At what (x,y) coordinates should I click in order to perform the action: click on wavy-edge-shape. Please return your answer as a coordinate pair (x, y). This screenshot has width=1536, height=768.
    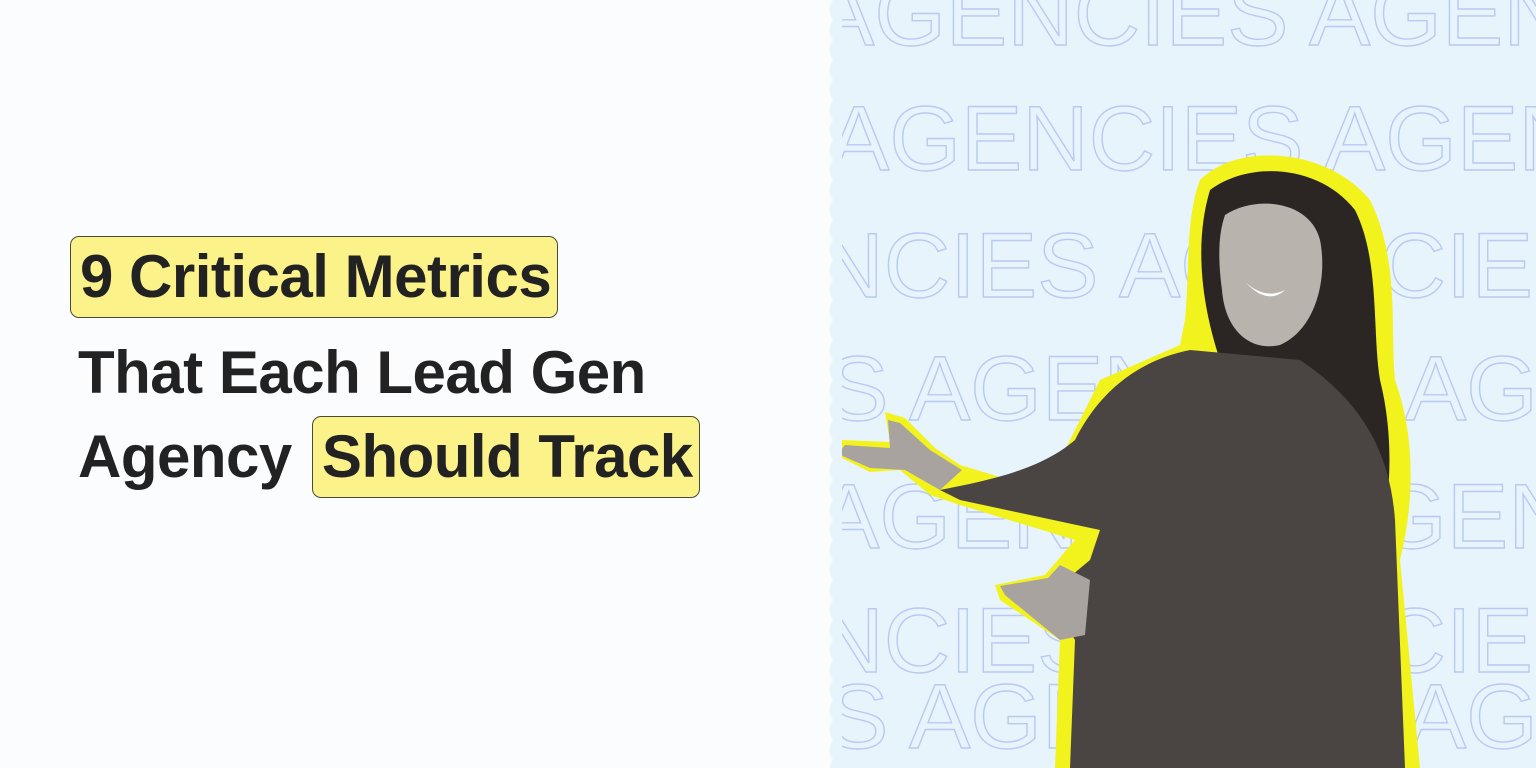
    Looking at the image, I should click on (835, 384).